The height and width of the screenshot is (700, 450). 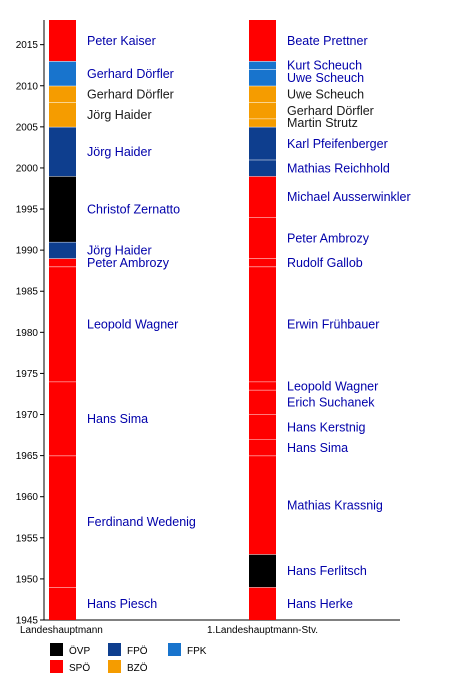 What do you see at coordinates (27, 497) in the screenshot?
I see `y-tick-label: 1960` at bounding box center [27, 497].